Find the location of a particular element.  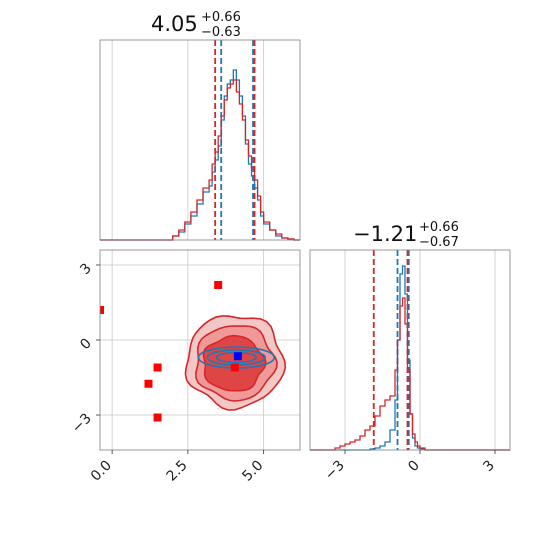

xtick-label-0: −3 is located at coordinates (335, 471).